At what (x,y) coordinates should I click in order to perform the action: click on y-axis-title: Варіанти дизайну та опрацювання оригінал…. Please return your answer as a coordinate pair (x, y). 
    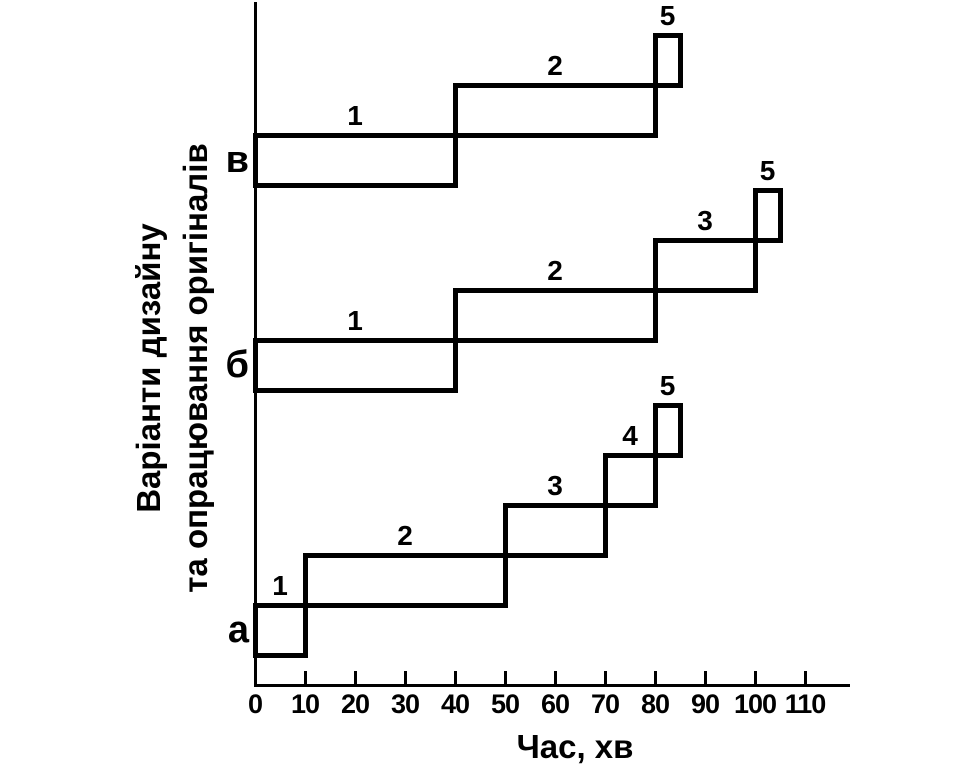
    Looking at the image, I should click on (172, 368).